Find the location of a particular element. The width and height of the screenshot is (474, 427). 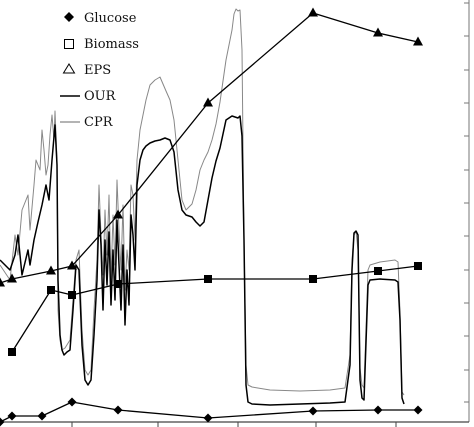

legend-biomass-square-marker is located at coordinates (69, 44).